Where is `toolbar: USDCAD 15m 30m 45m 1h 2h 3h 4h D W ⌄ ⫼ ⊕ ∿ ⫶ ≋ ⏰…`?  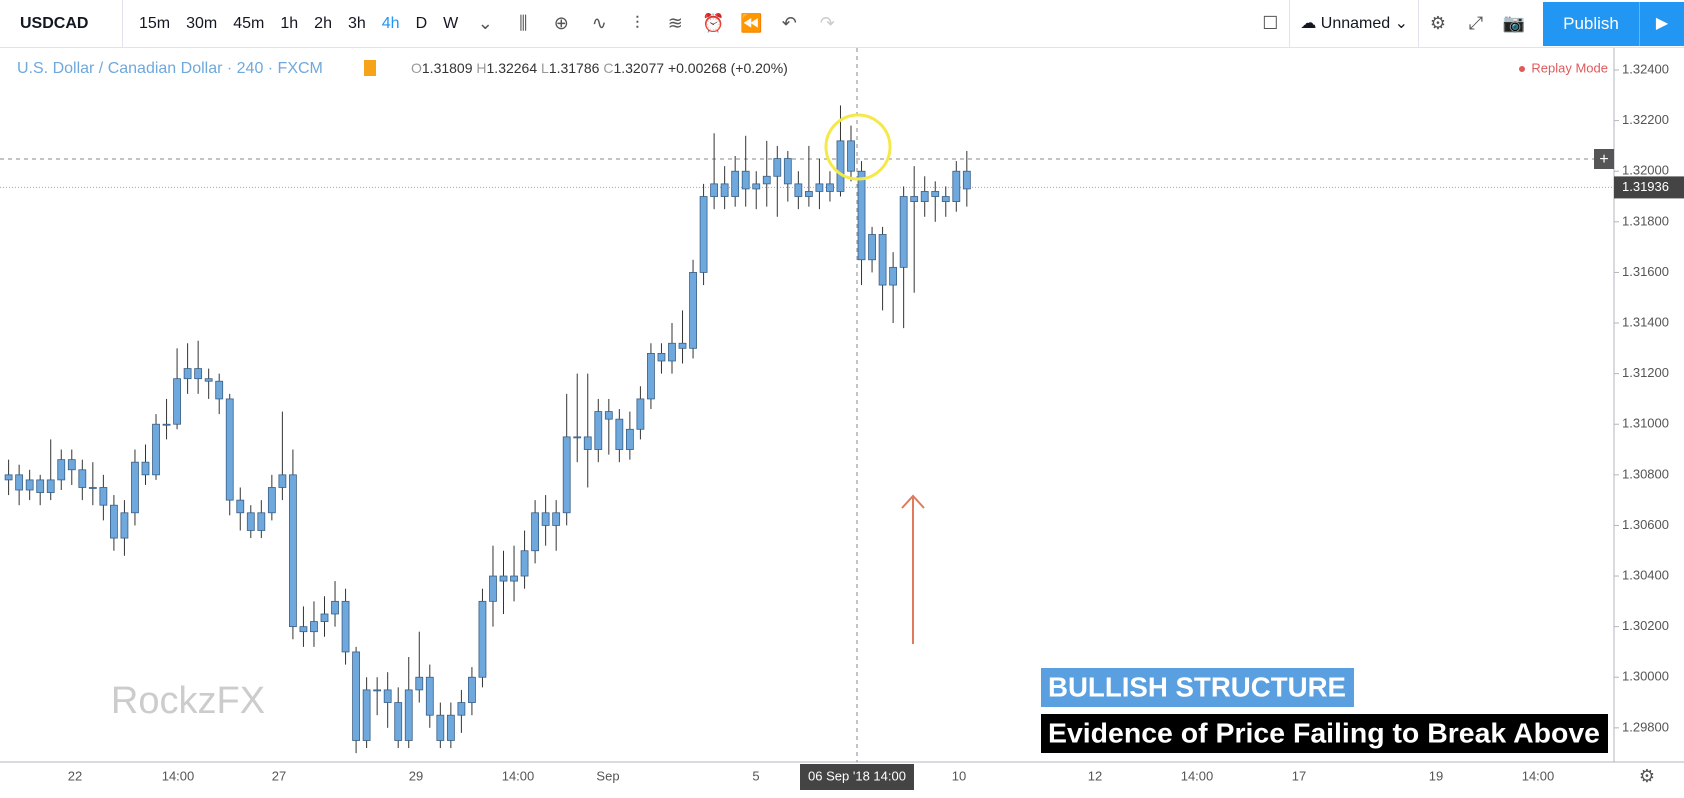
toolbar: USDCAD 15m 30m 45m 1h 2h 3h 4h D W ⌄ ⫼ ⊕ ∿ ⫶ ≋ ⏰… is located at coordinates (842, 24).